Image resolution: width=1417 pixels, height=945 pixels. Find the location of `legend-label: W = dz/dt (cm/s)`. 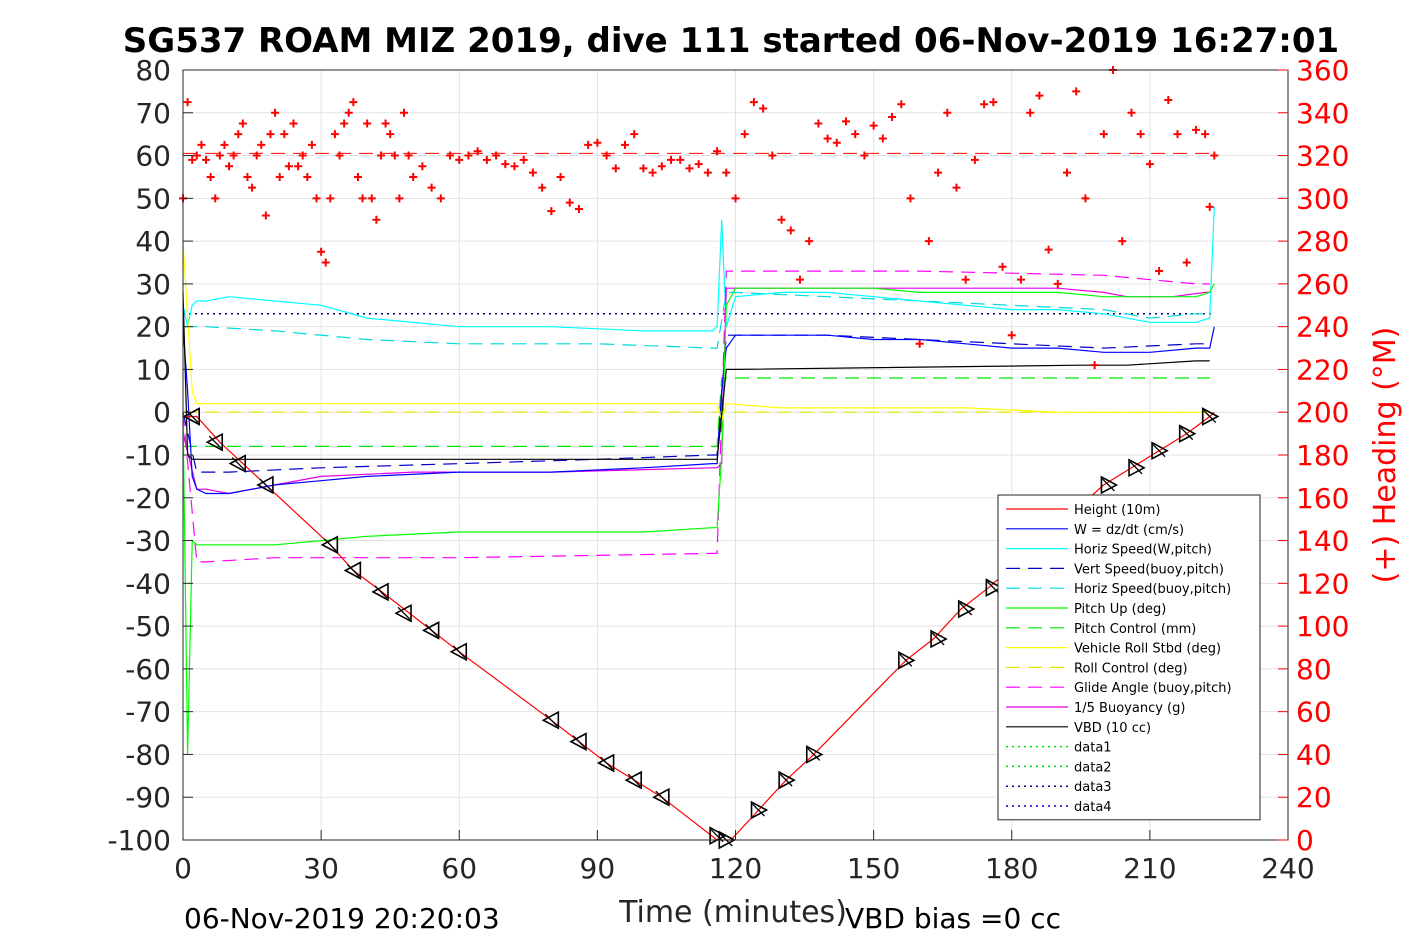

legend-label: W = dz/dt (cm/s) is located at coordinates (1129, 530).